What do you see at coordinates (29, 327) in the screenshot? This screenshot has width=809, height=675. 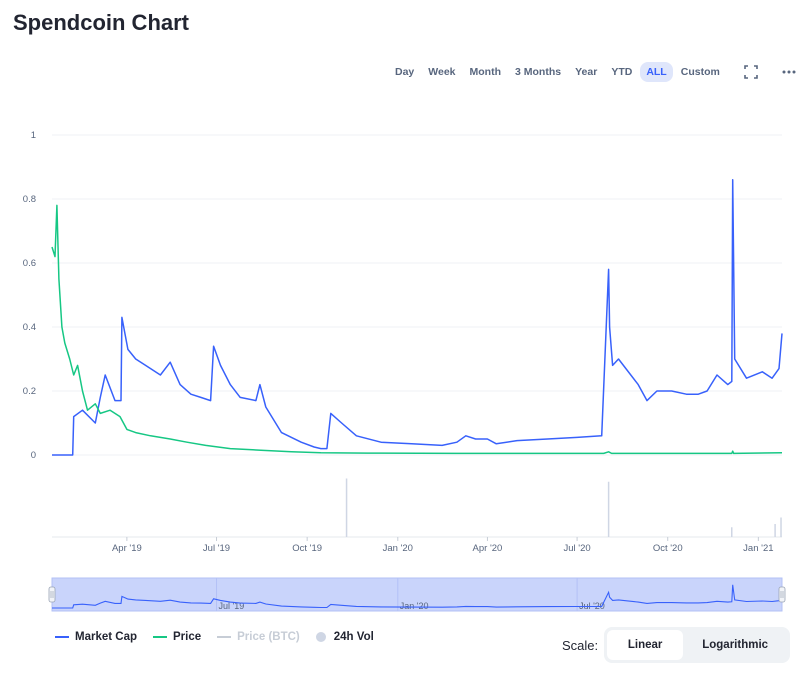 I see `y-tick-label: 0.4` at bounding box center [29, 327].